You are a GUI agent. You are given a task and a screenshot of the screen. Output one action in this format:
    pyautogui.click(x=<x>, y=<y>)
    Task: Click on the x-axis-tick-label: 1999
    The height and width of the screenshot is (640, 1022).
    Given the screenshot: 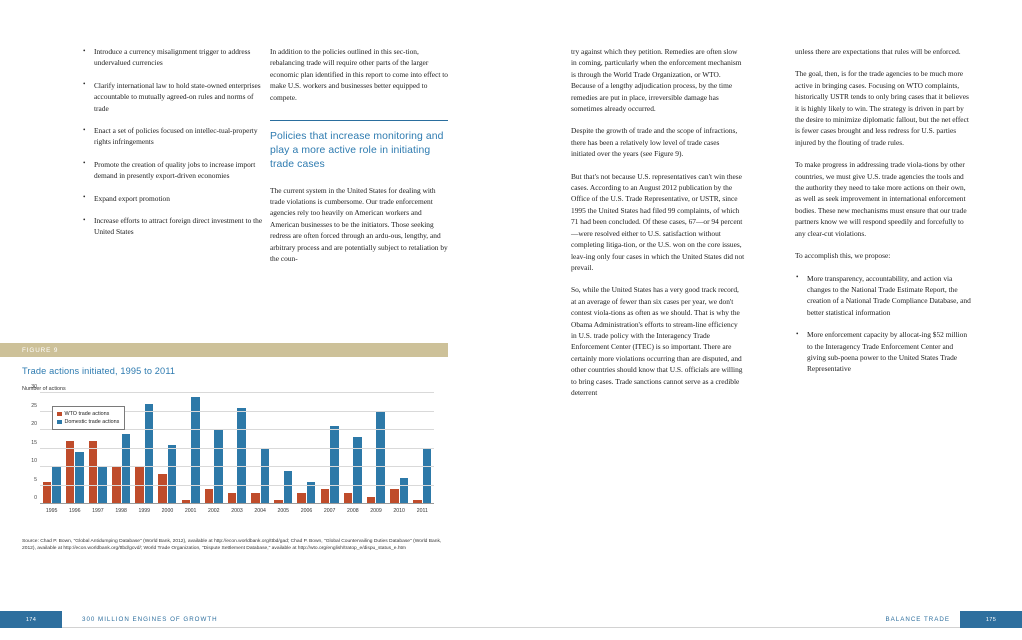 What is the action you would take?
    pyautogui.click(x=144, y=511)
    